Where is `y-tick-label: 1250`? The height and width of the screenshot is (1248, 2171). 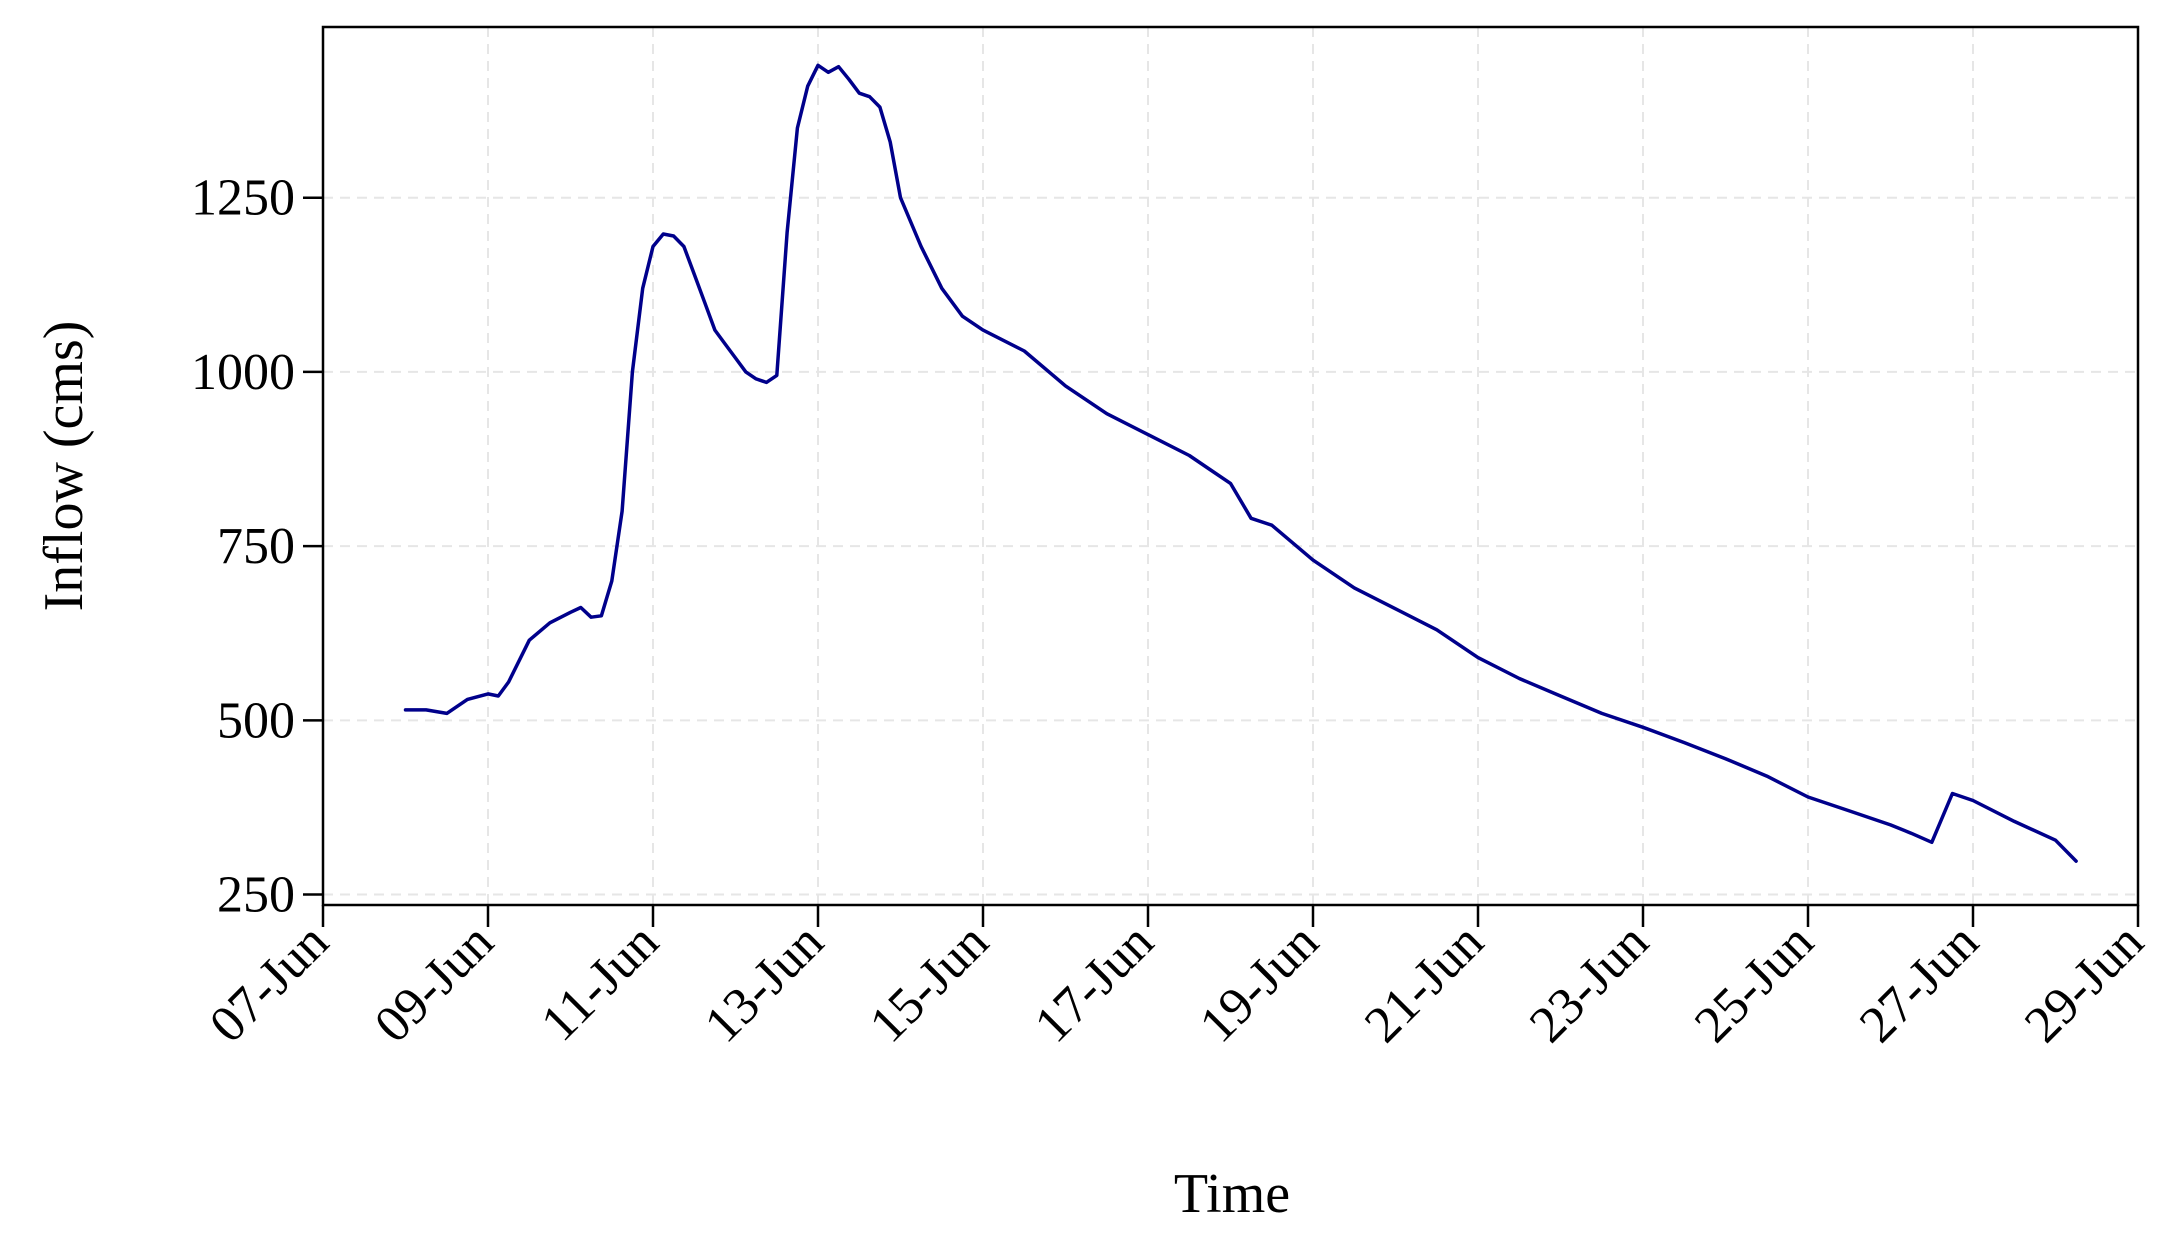
y-tick-label: 1250 is located at coordinates (243, 198).